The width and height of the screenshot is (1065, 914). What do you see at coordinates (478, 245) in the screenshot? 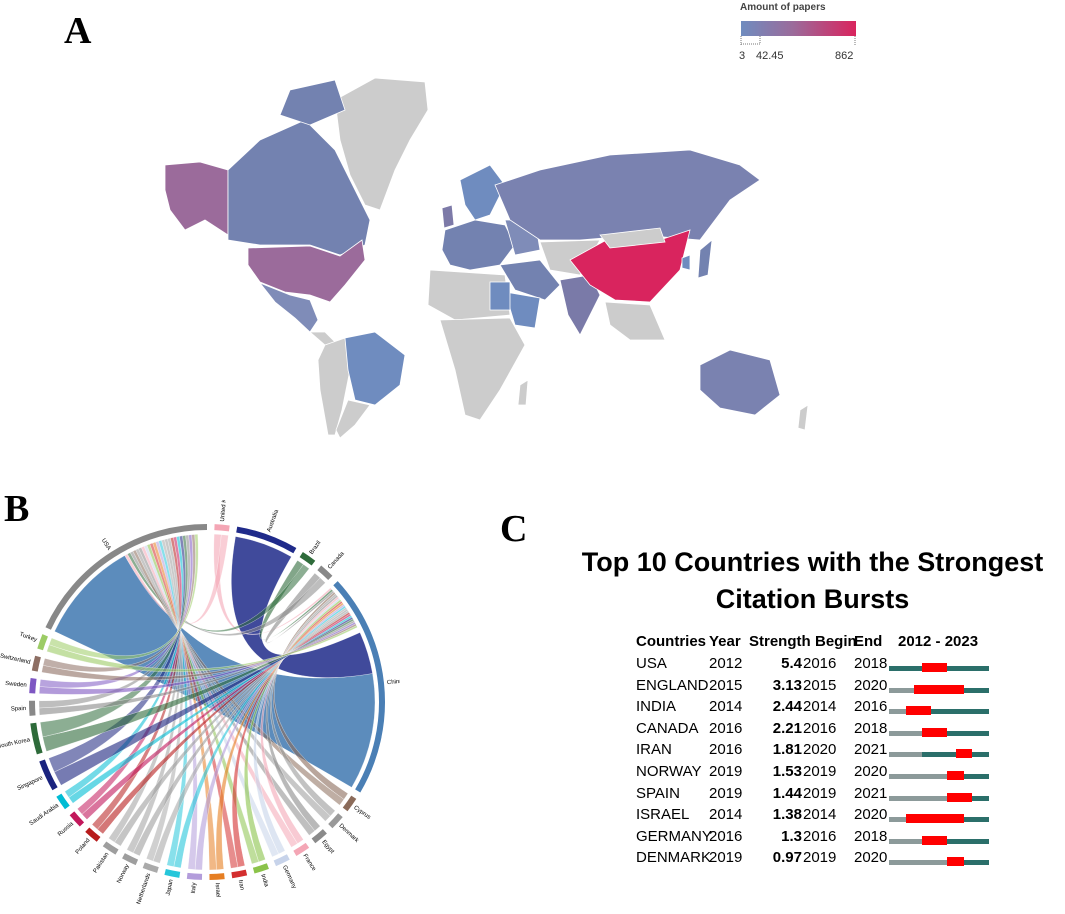
I see `region-west-europe` at bounding box center [478, 245].